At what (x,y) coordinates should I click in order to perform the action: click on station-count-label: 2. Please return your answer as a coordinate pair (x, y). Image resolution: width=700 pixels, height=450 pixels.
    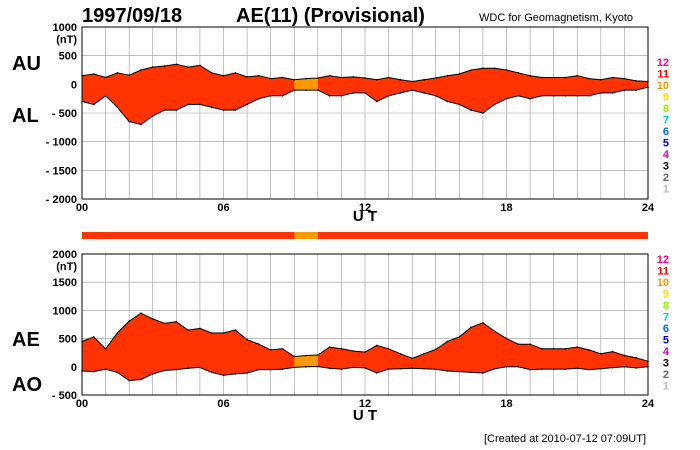
    Looking at the image, I should click on (666, 178).